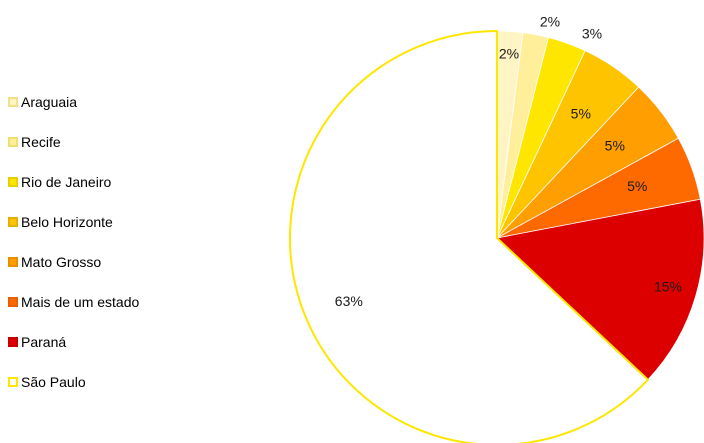  I want to click on slice-value-label: 15%, so click(668, 286).